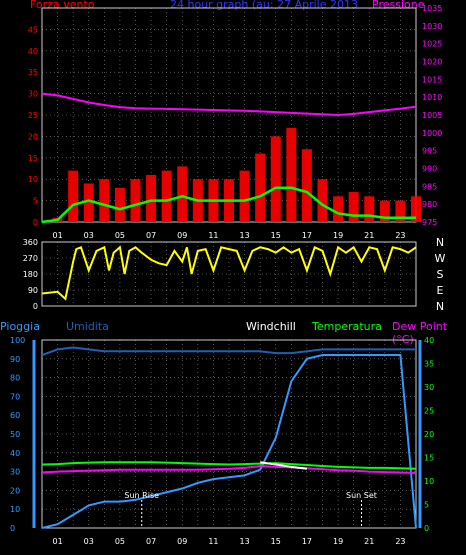 This screenshot has width=466, height=555. I want to click on rain-axis-tick: 50, so click(15, 434).